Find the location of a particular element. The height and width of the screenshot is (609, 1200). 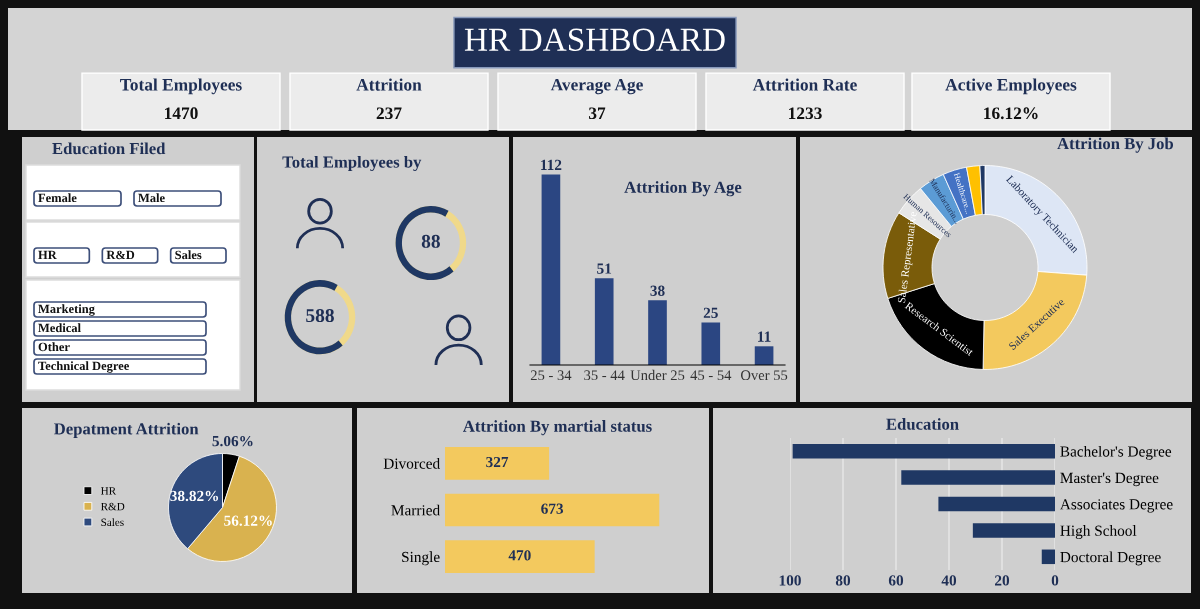

text: Marketing is located at coordinates (66, 310).